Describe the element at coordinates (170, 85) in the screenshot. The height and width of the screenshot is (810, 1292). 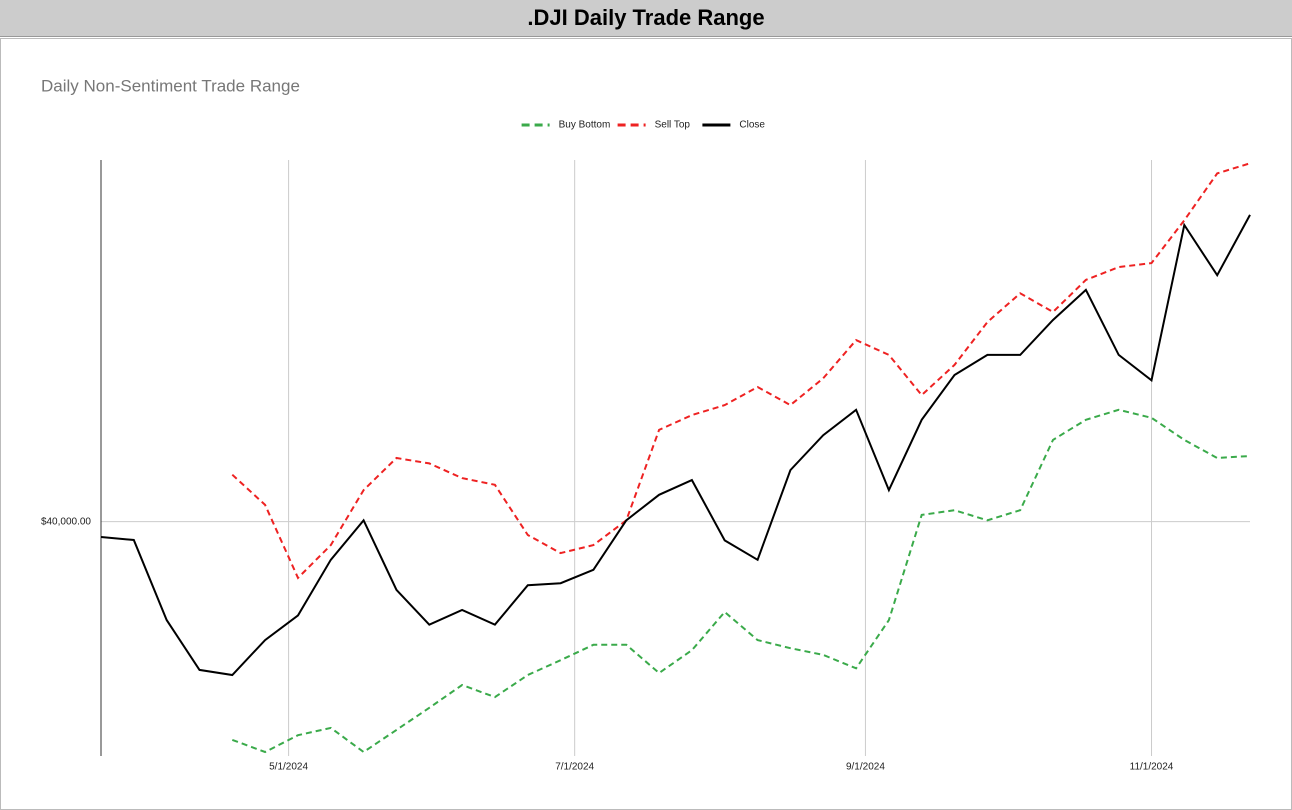
I see `chart-title: Daily Non-Sentiment Trade Range` at that location.